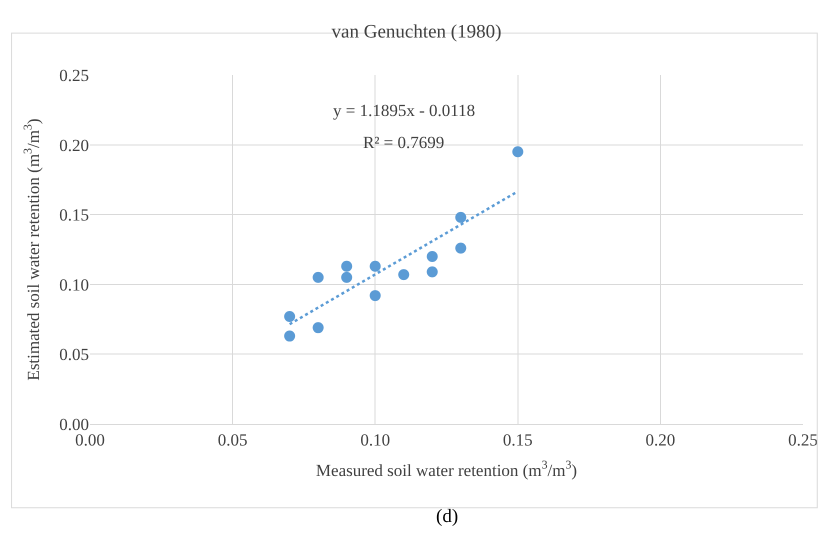 This screenshot has width=833, height=544. I want to click on x-tick-label: 0.25, so click(803, 440).